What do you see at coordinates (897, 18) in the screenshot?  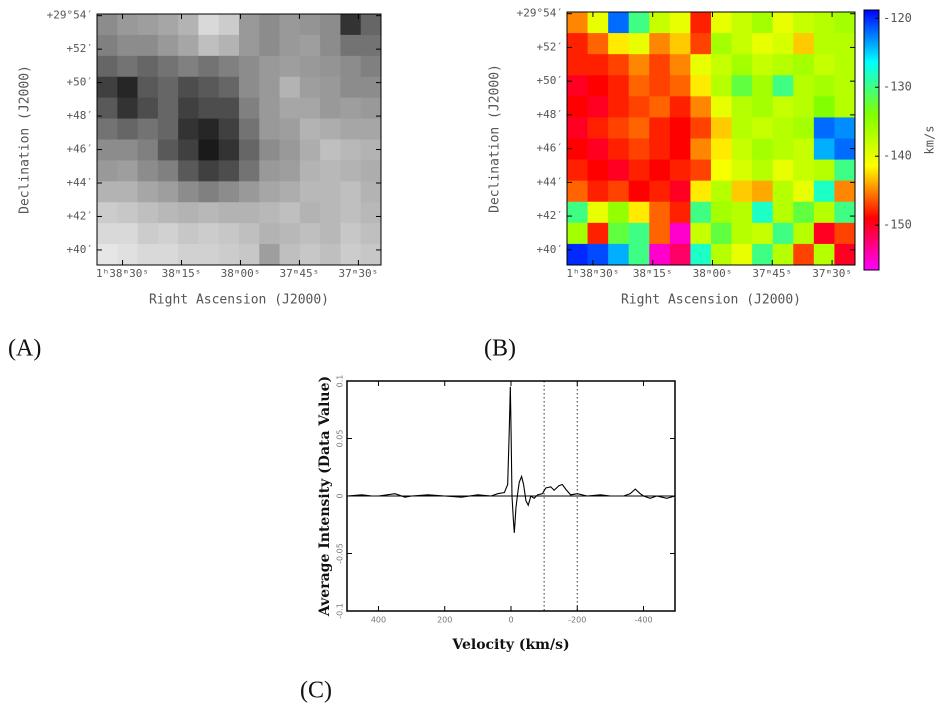 I see `colorbar-tick-label: -120` at bounding box center [897, 18].